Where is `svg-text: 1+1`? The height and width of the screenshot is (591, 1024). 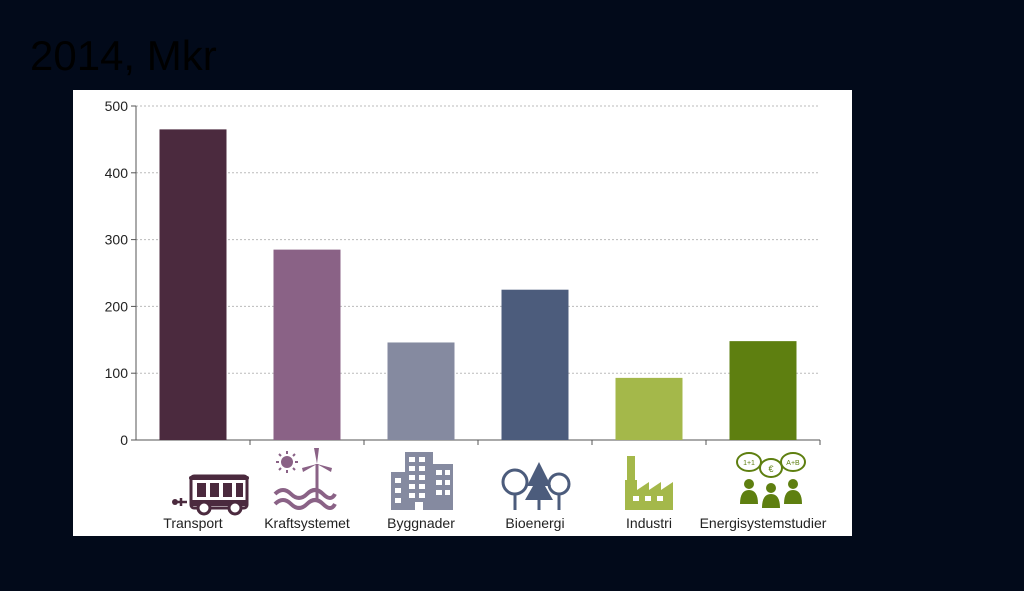
svg-text: 1+1 is located at coordinates (749, 463).